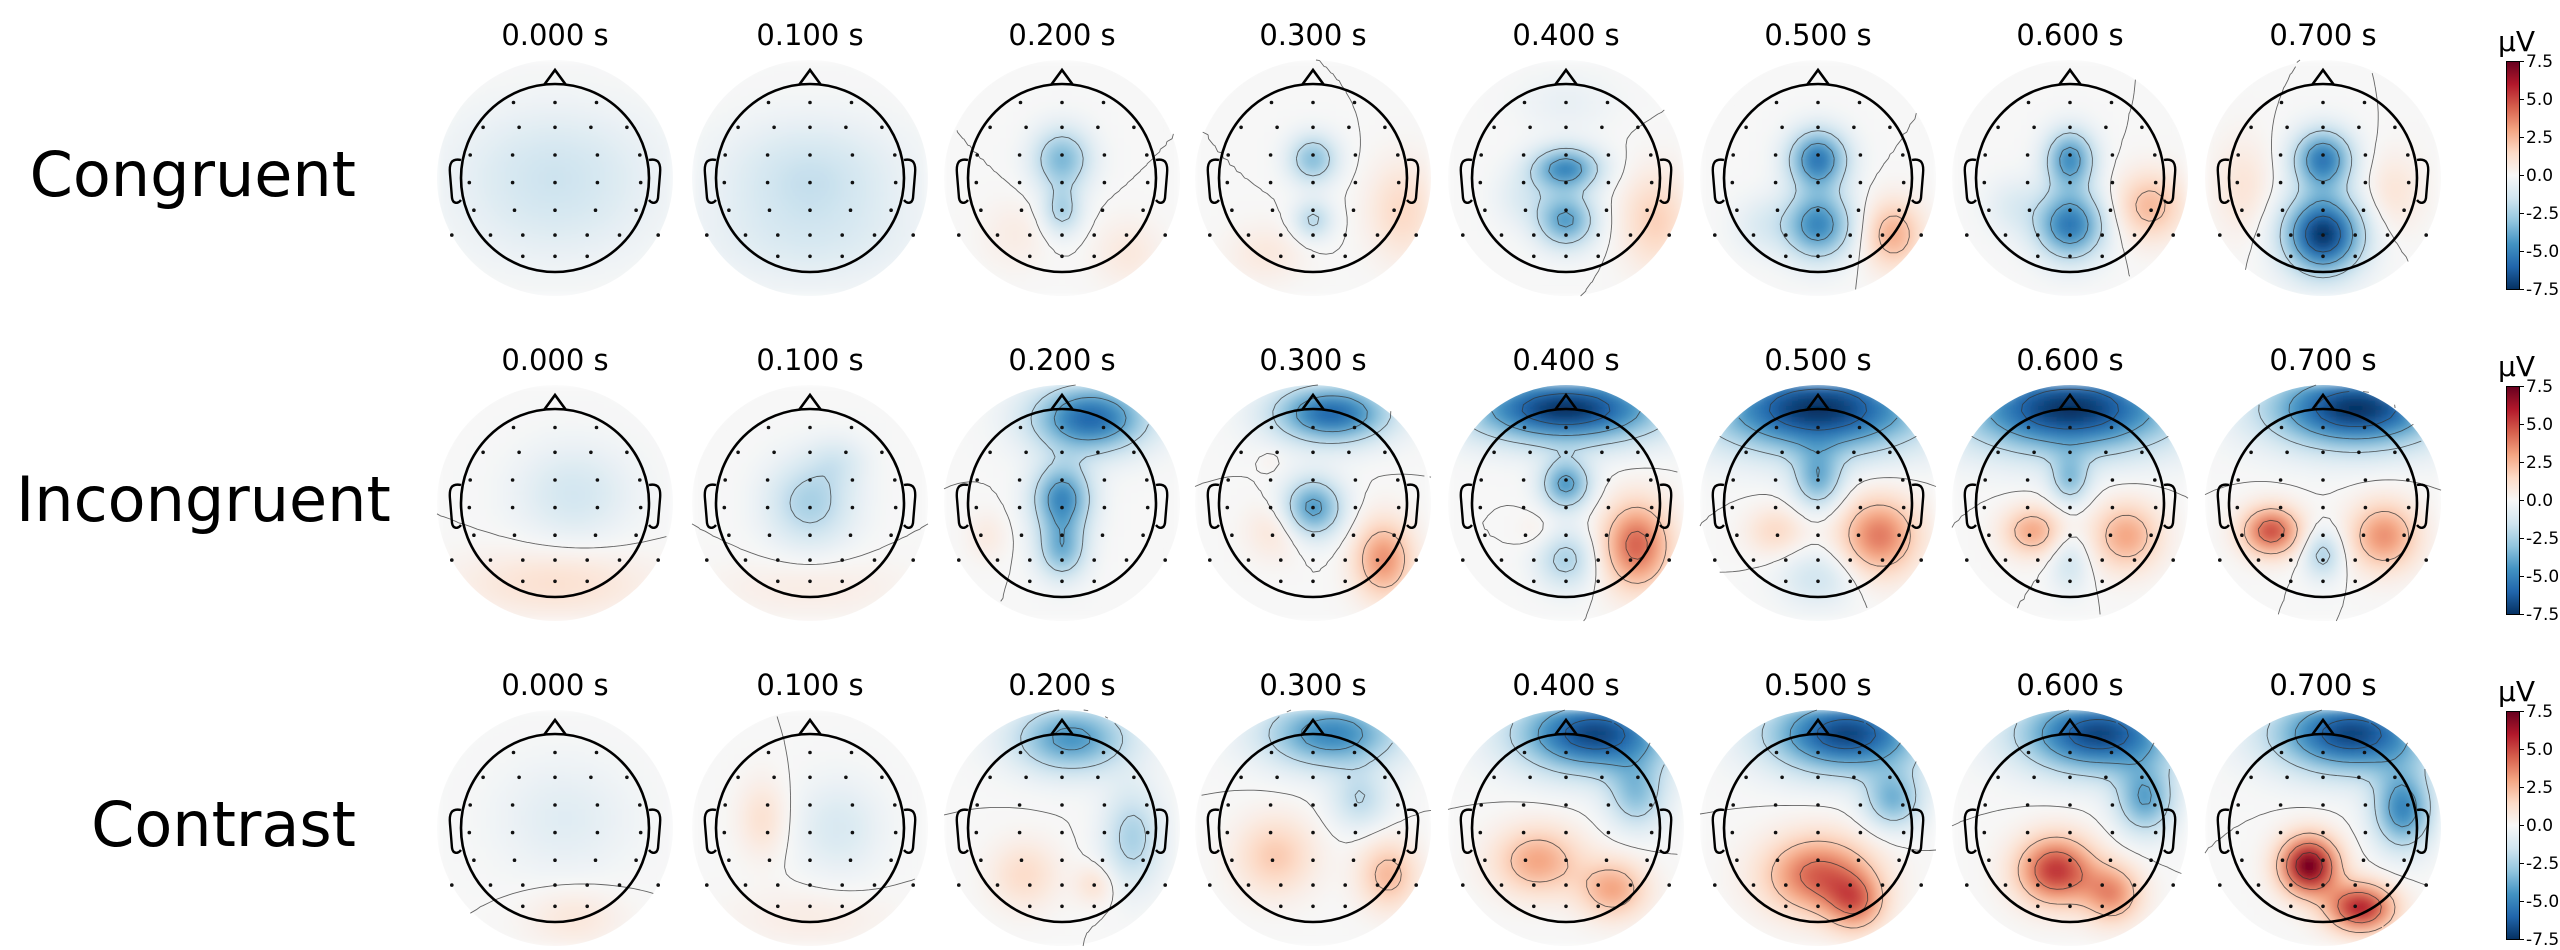 The image size is (2560, 950). Describe the element at coordinates (2539, 501) in the screenshot. I see `colorbar-tick-label: 0.0` at that location.